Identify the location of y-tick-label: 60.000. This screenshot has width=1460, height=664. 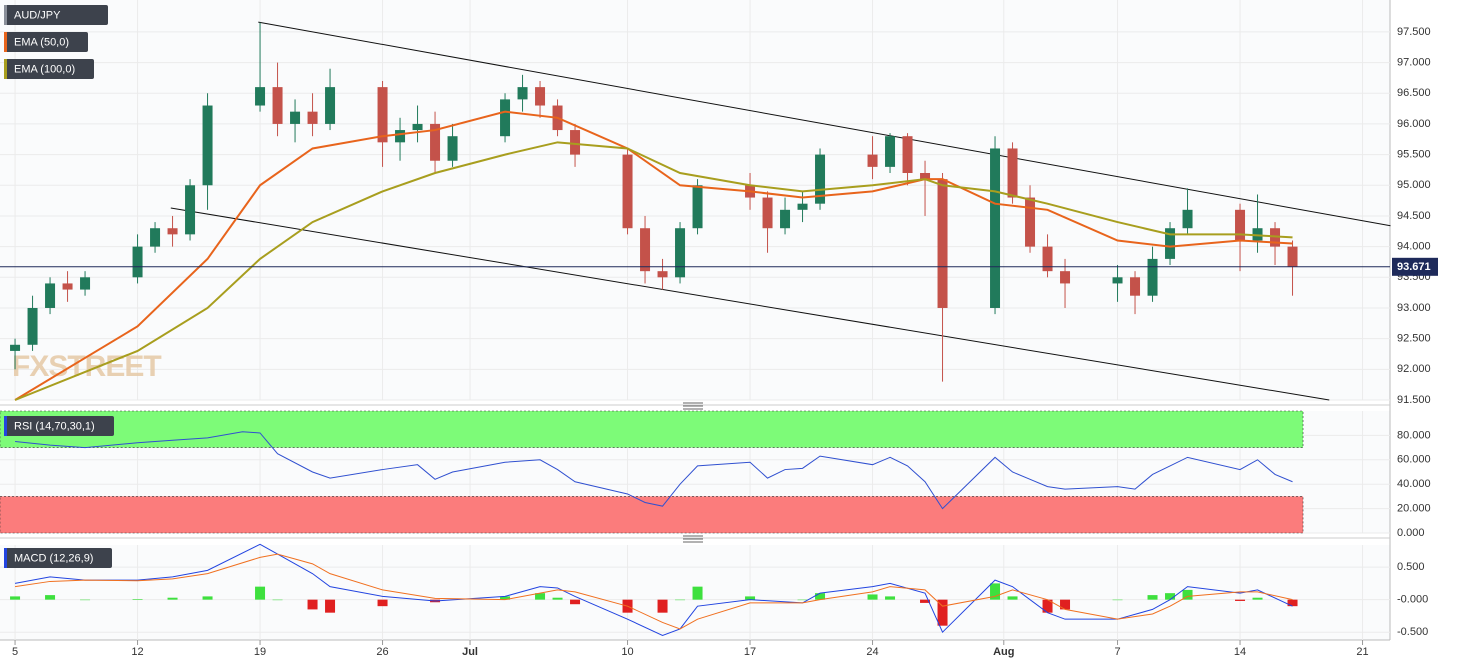
(1414, 460).